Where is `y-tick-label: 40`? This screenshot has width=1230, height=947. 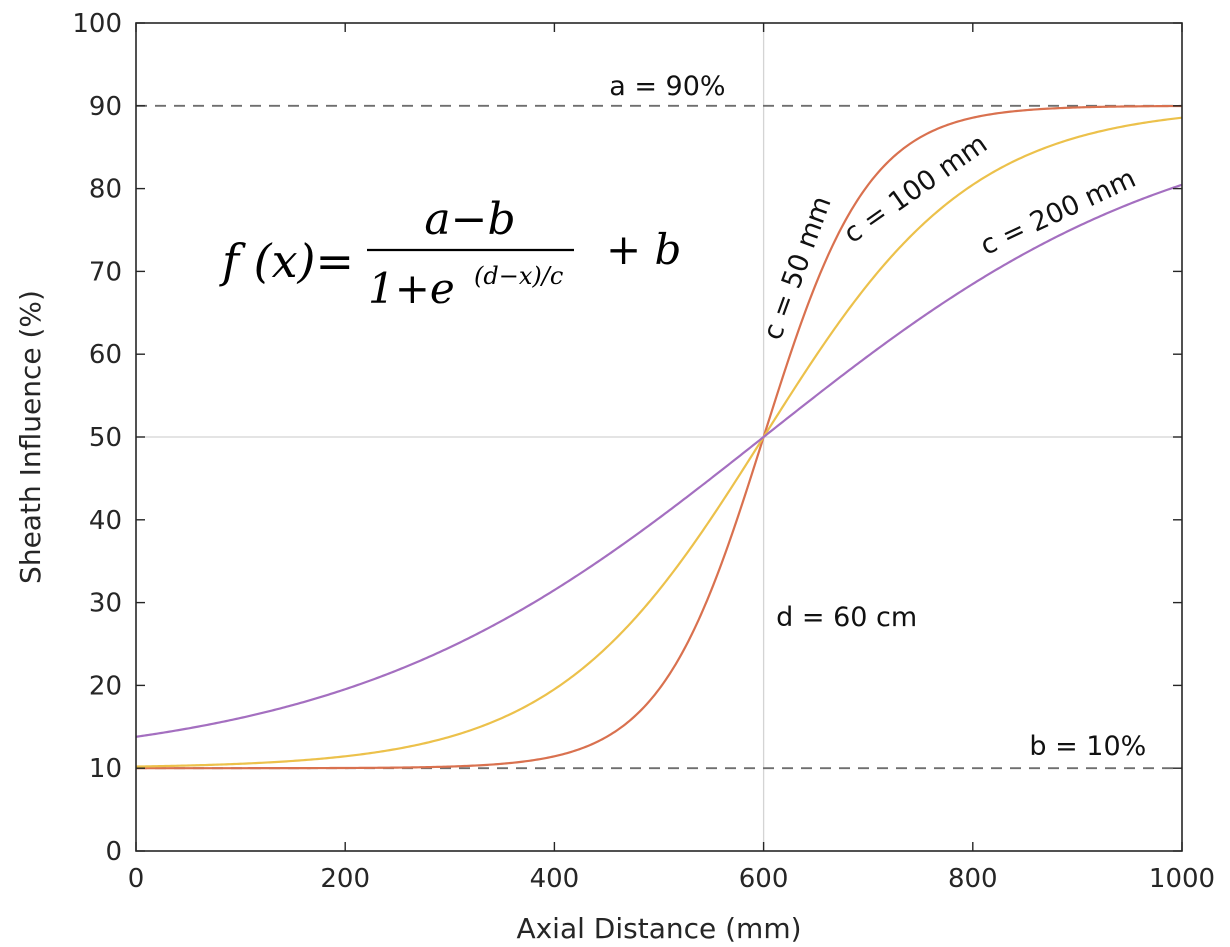 y-tick-label: 40 is located at coordinates (105, 521).